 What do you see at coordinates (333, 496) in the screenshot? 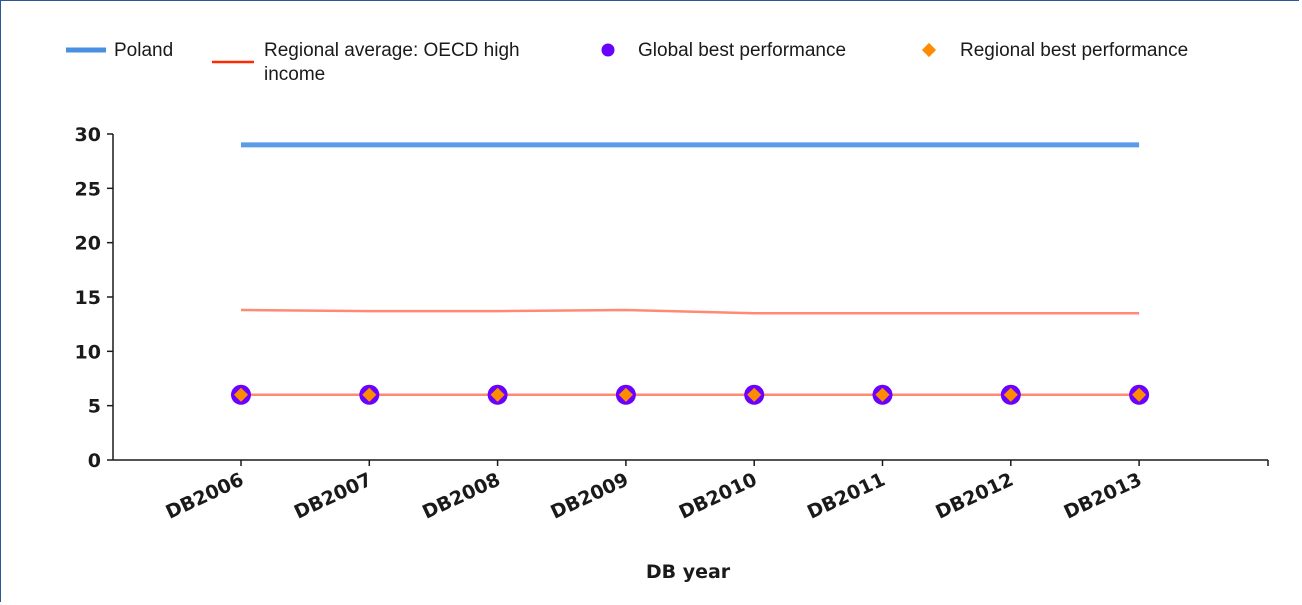
I see `x-tick-label: DB2007` at bounding box center [333, 496].